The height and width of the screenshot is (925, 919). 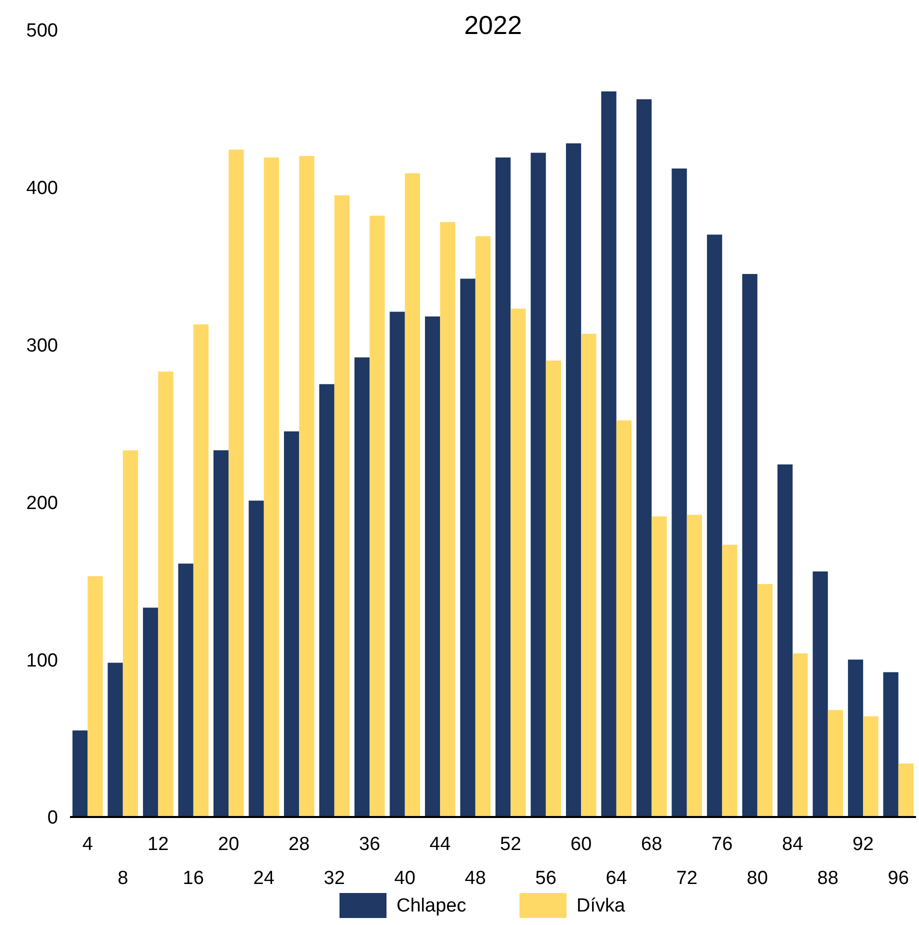 I want to click on x-tick-label: 68, so click(x=651, y=844).